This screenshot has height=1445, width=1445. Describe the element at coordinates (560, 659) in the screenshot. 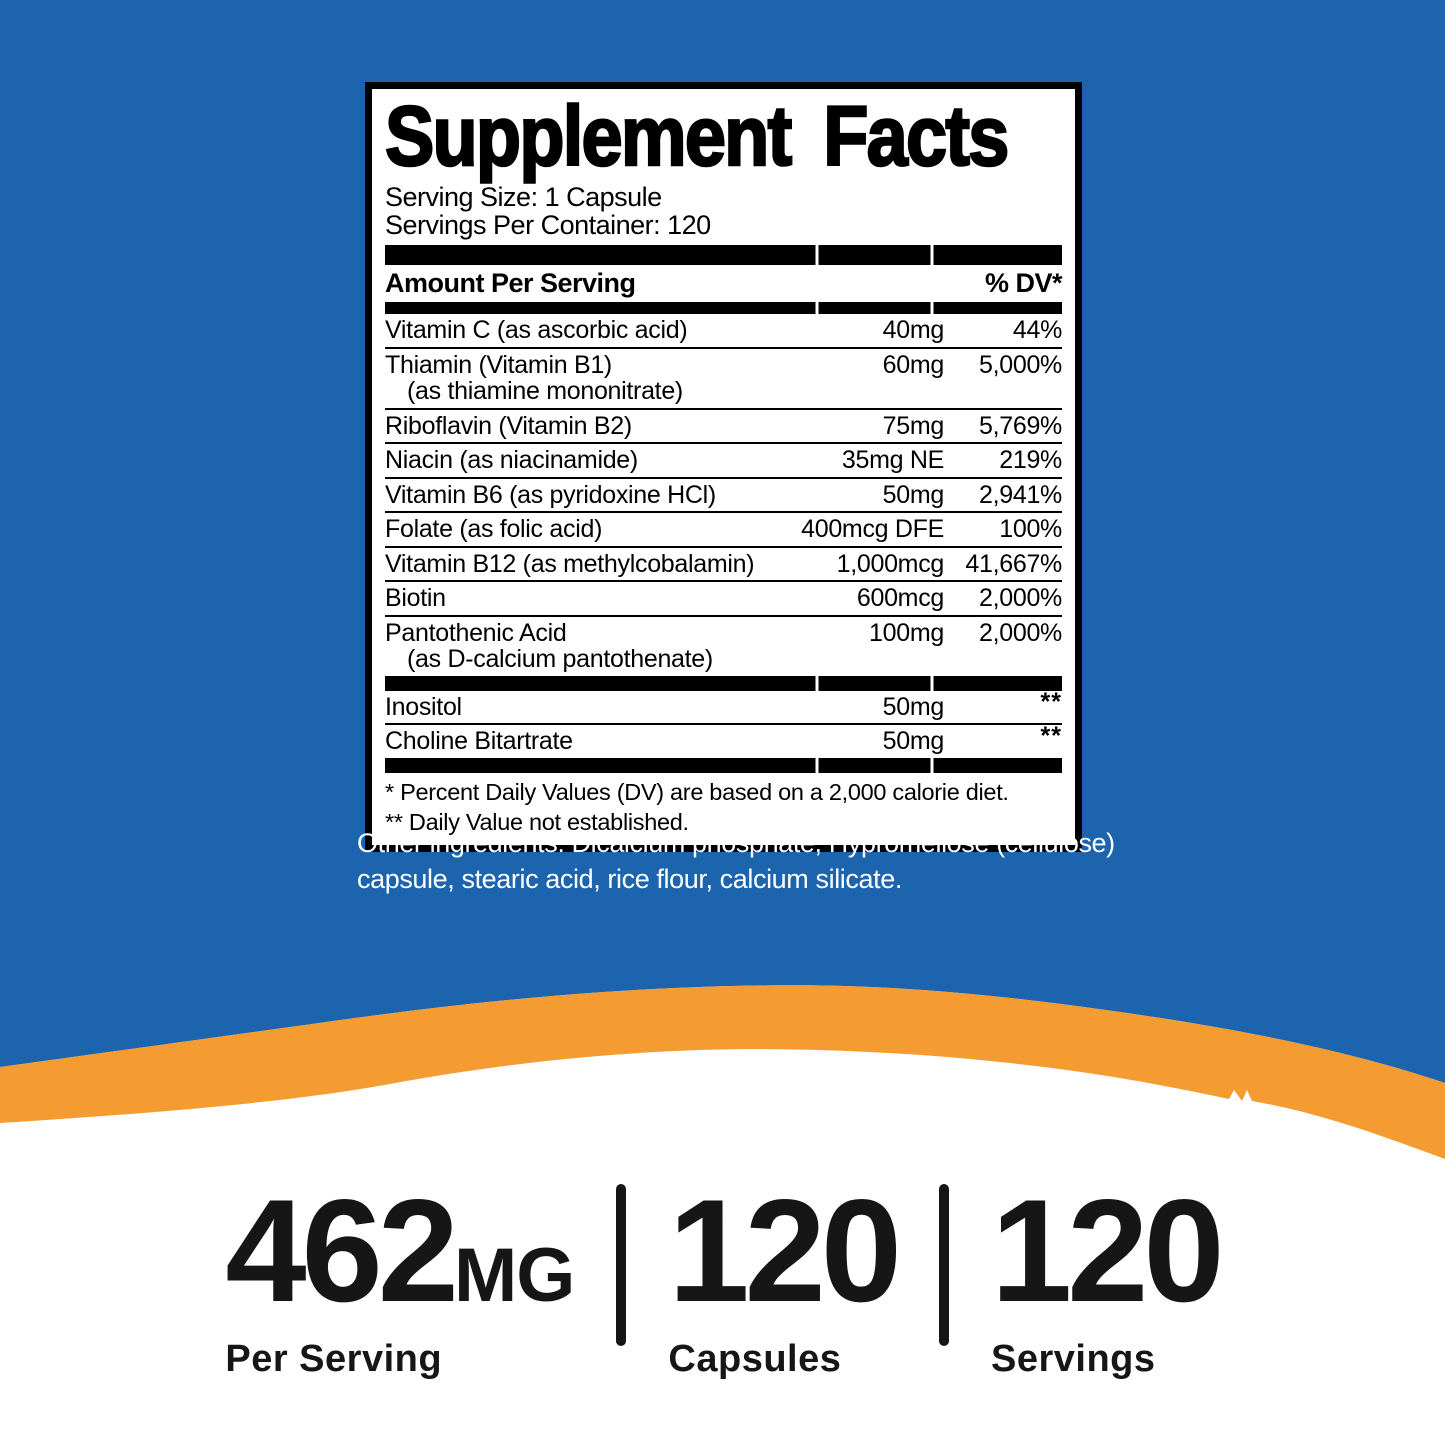

I see `ingredient-sub: (as D-calcium pantothenate)` at that location.